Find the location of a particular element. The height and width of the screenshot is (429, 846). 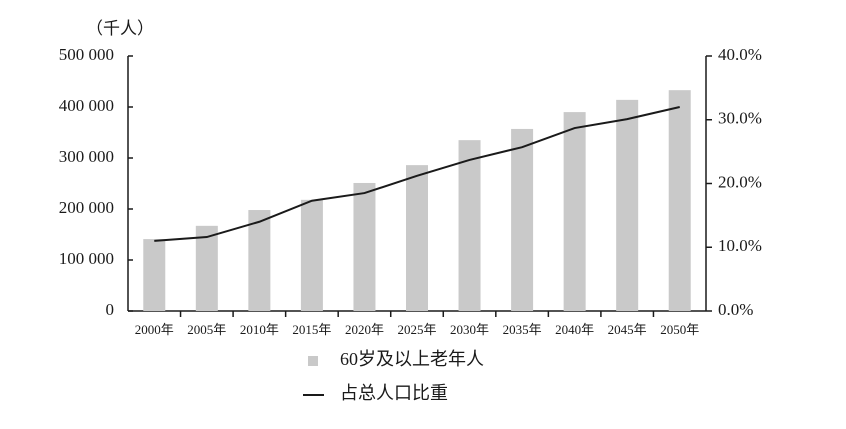

x-tick-label: 2005年 is located at coordinates (206, 329).